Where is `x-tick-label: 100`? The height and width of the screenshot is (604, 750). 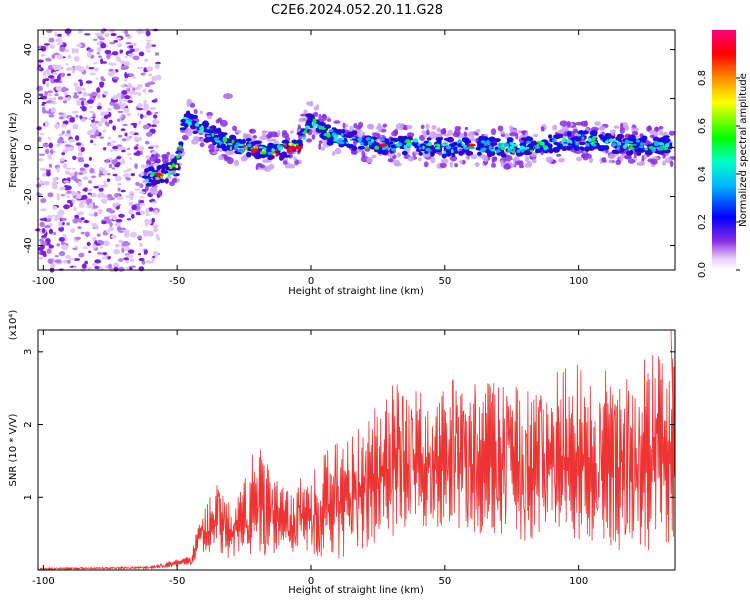
x-tick-label: 100 is located at coordinates (578, 581).